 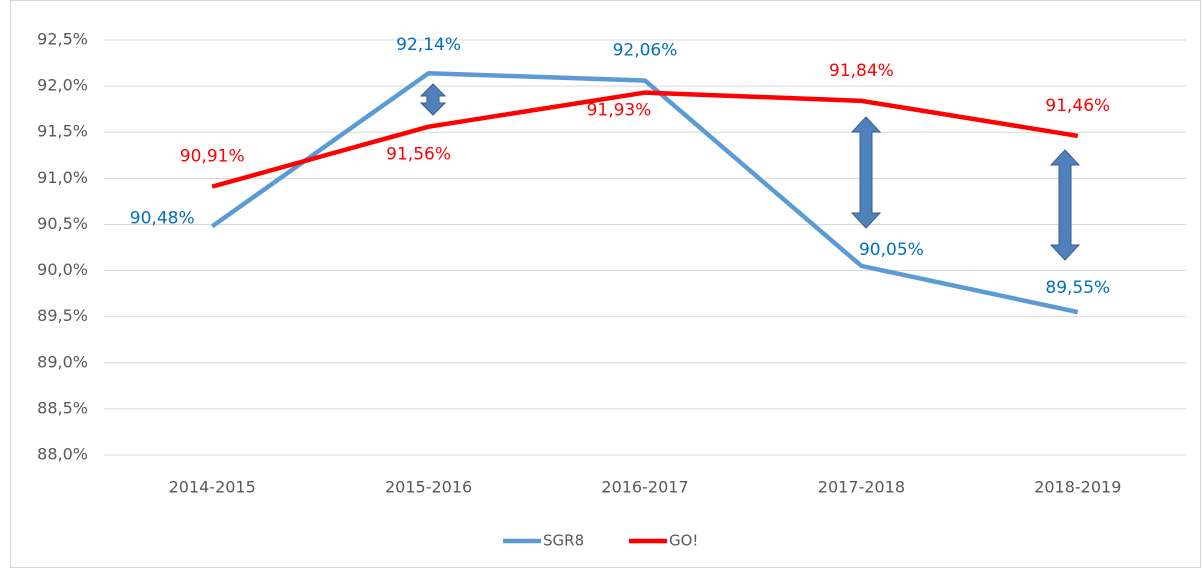 What do you see at coordinates (428, 45) in the screenshot?
I see `value-label: 92,14%` at bounding box center [428, 45].